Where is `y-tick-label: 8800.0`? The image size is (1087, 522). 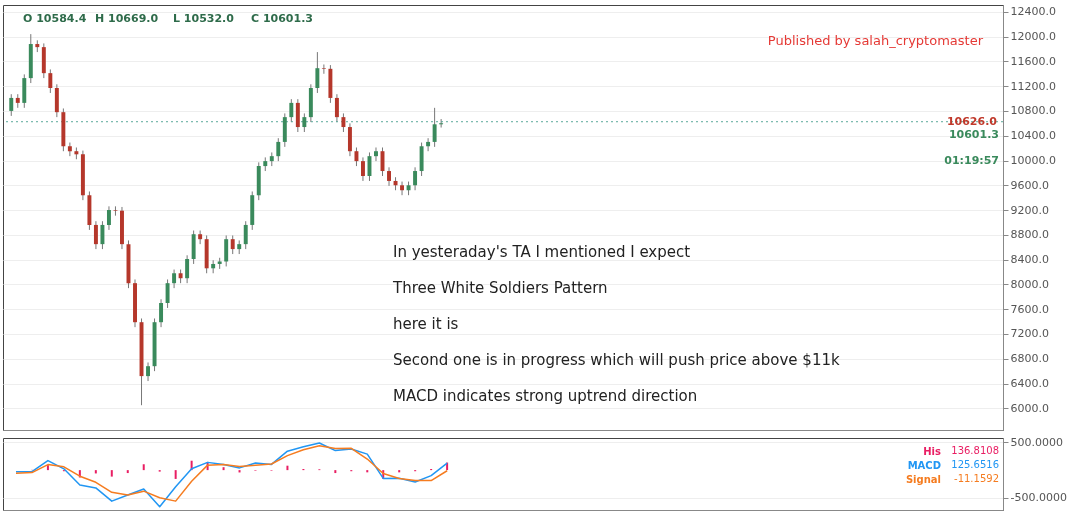 y-tick-label: 8800.0 is located at coordinates (1029, 235).